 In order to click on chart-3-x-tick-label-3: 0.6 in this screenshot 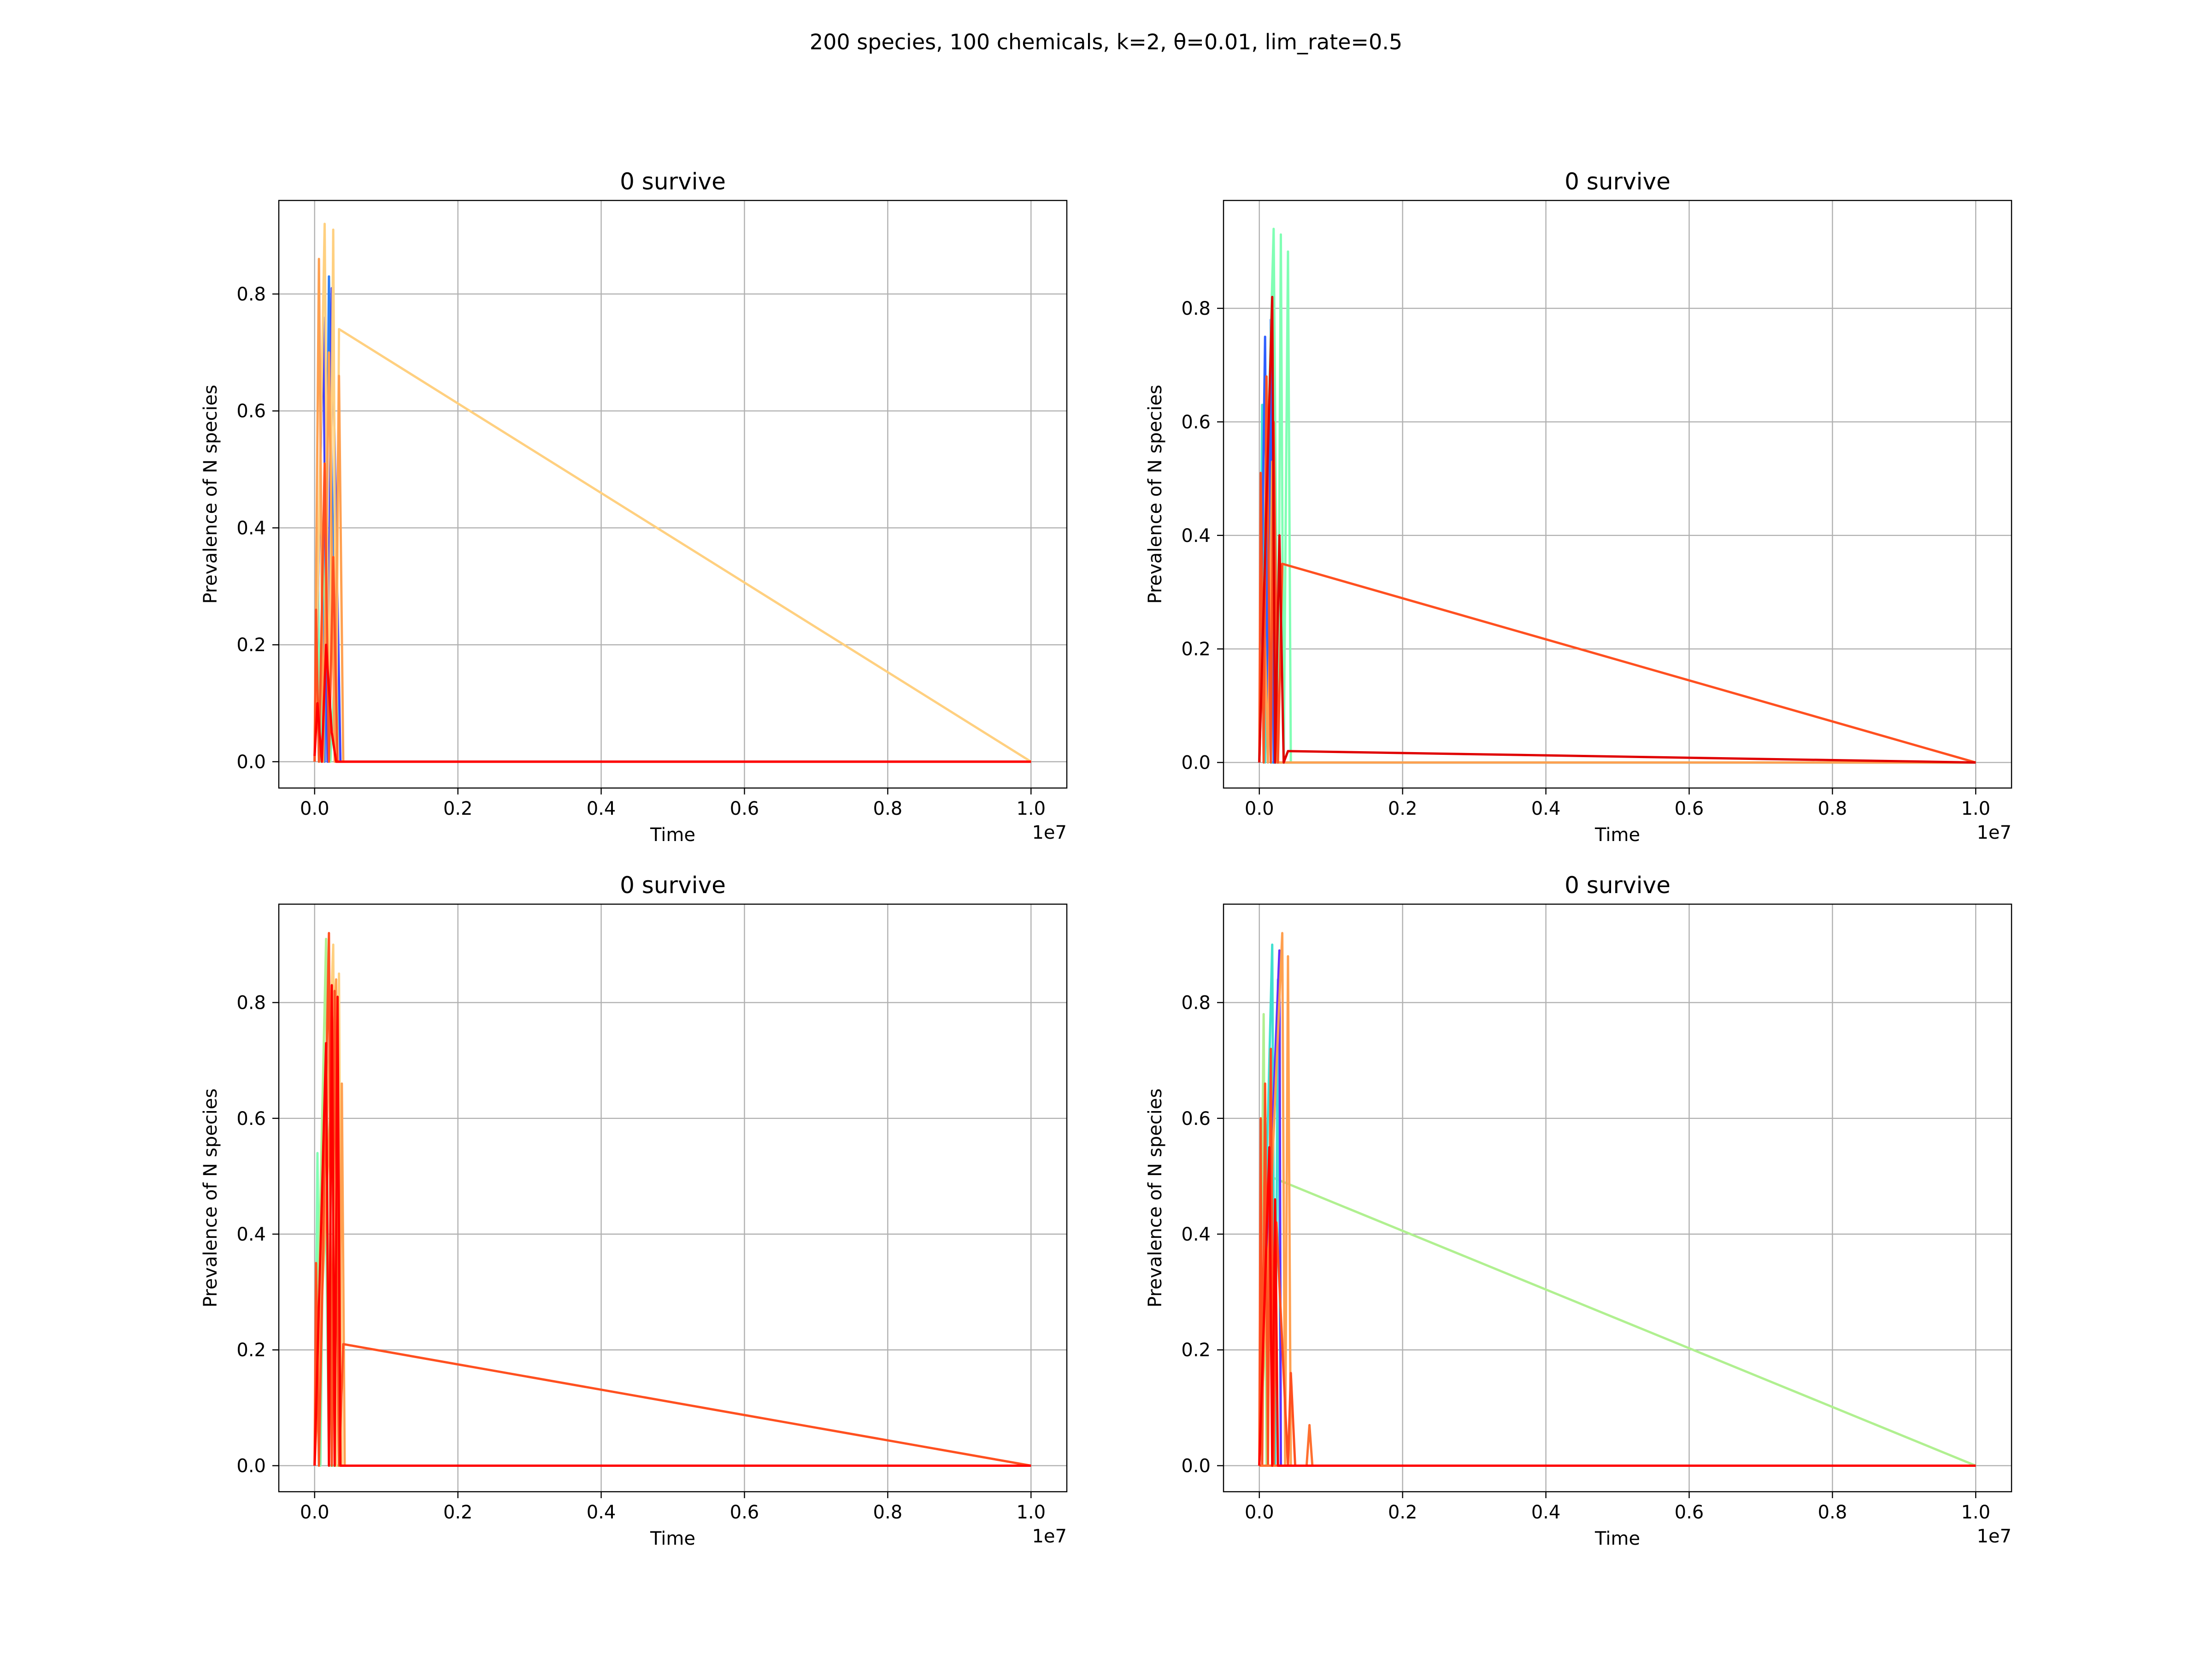, I will do `click(1689, 1512)`.